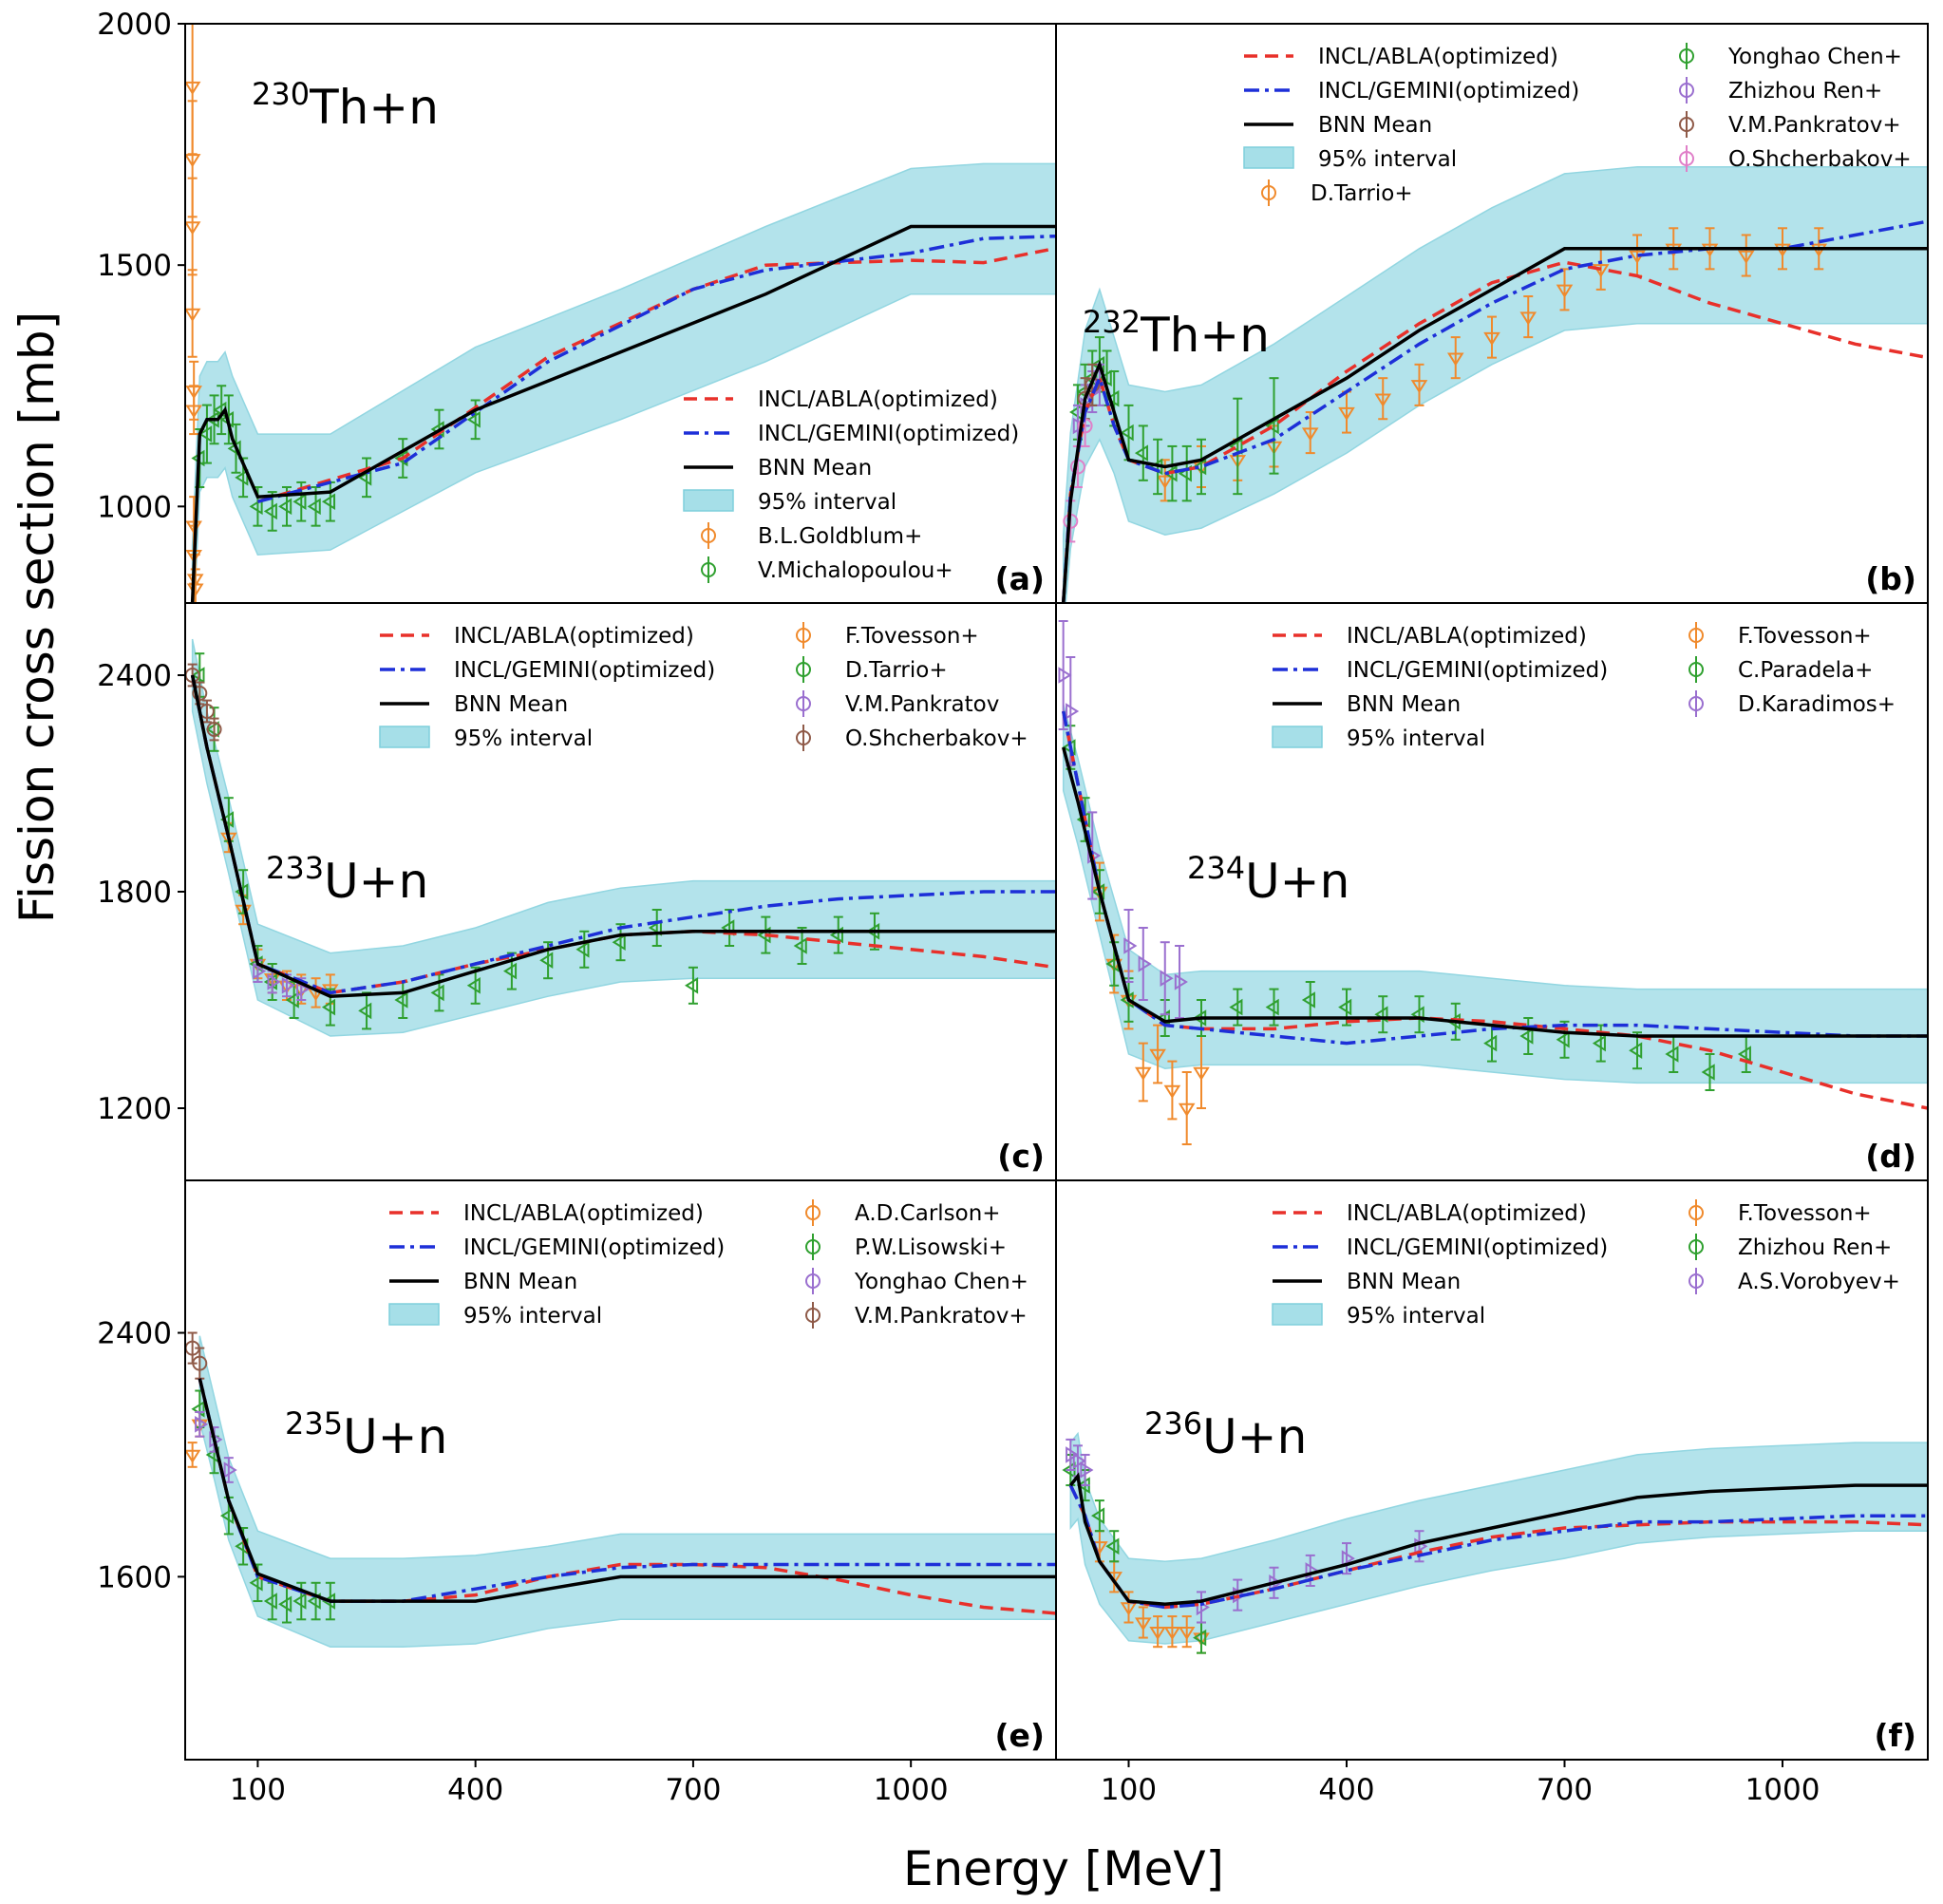 This screenshot has width=1943, height=1904. Describe the element at coordinates (345, 106) in the screenshot. I see `nucleus-label: 230Th+n` at that location.